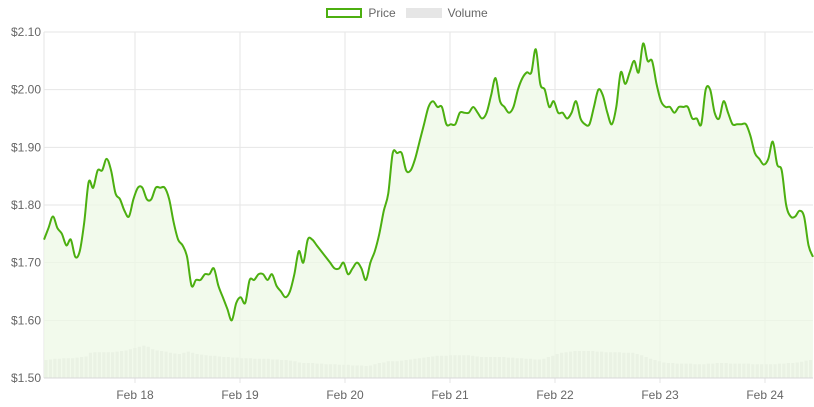  Describe the element at coordinates (135, 395) in the screenshot. I see `x-tick-label: Feb 18` at that location.